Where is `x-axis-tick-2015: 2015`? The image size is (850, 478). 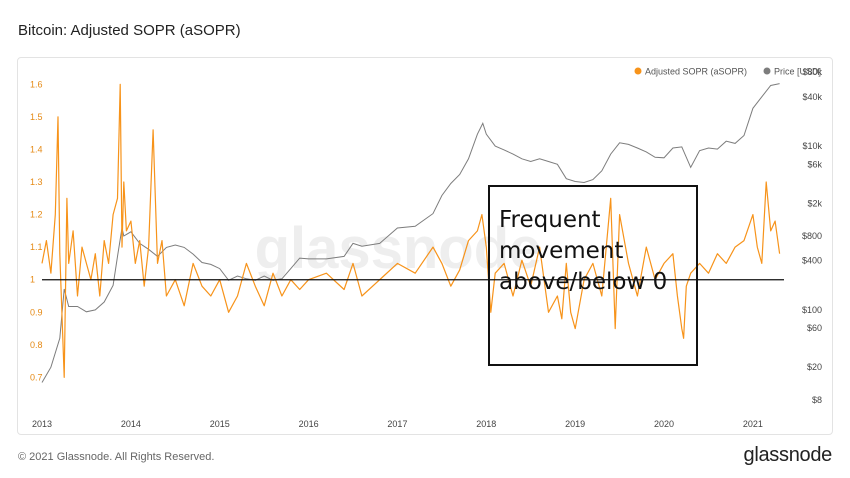
x-axis-tick-2015: 2015 is located at coordinates (220, 424).